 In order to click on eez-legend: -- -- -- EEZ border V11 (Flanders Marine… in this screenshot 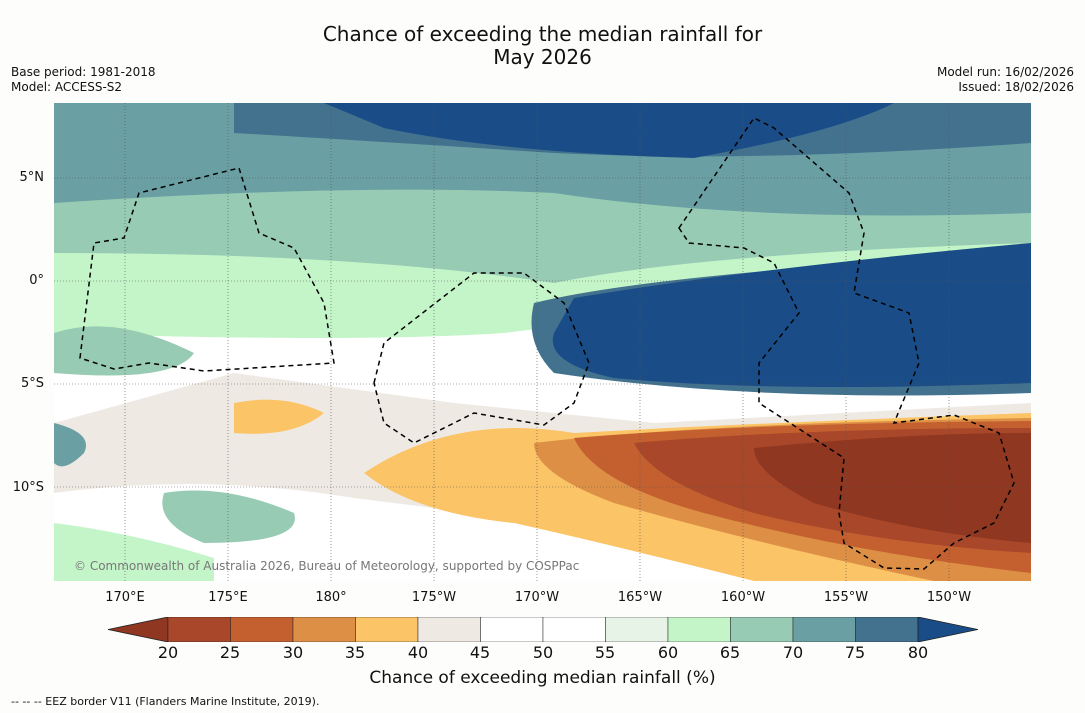, I will do `click(165, 701)`.